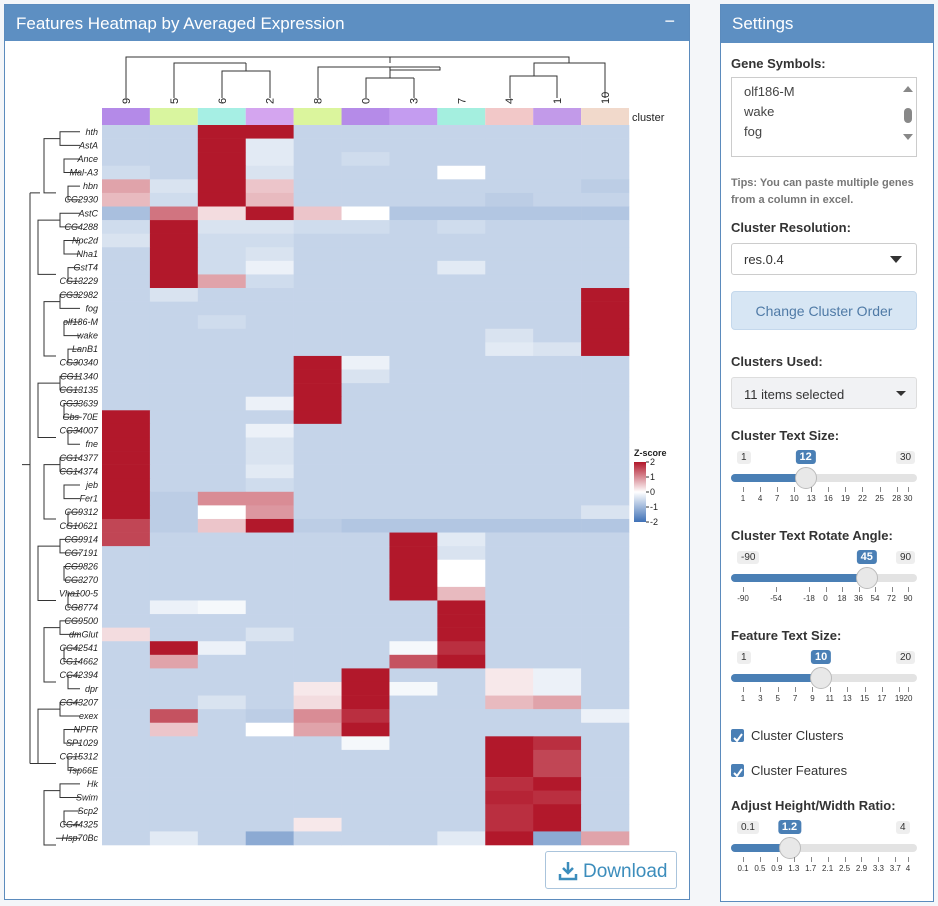 This screenshot has width=938, height=906. What do you see at coordinates (611, 870) in the screenshot?
I see `download-button: Download` at bounding box center [611, 870].